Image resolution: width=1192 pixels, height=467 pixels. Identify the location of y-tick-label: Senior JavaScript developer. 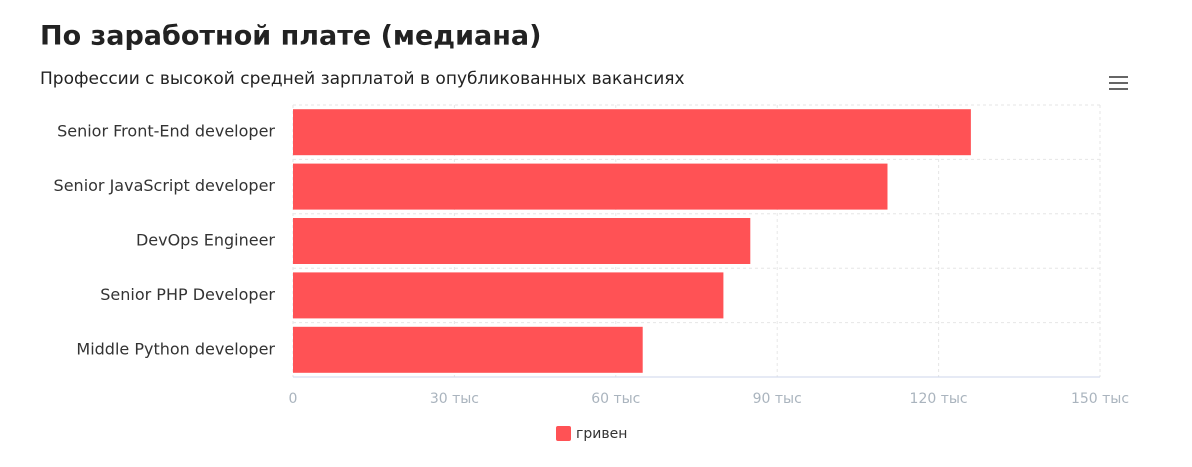
(165, 185).